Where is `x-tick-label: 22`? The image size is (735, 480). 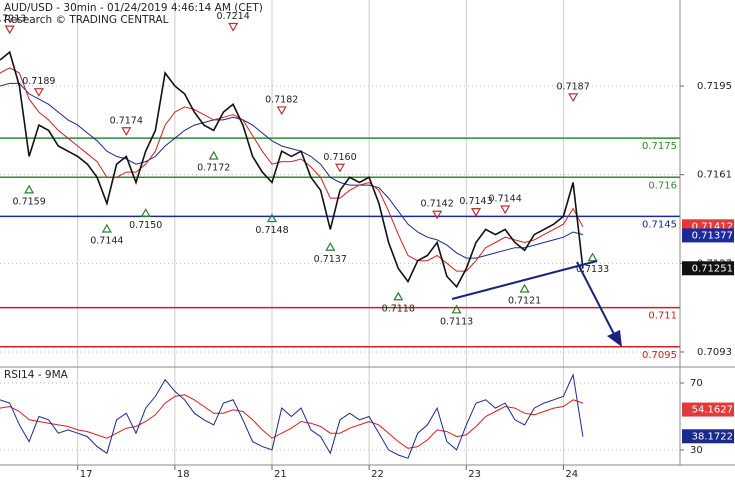 x-tick-label: 22 is located at coordinates (377, 474).